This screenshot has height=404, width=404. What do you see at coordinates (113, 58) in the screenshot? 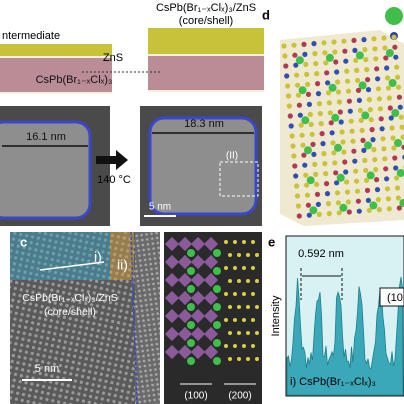
I see `label: ZnS` at bounding box center [113, 58].